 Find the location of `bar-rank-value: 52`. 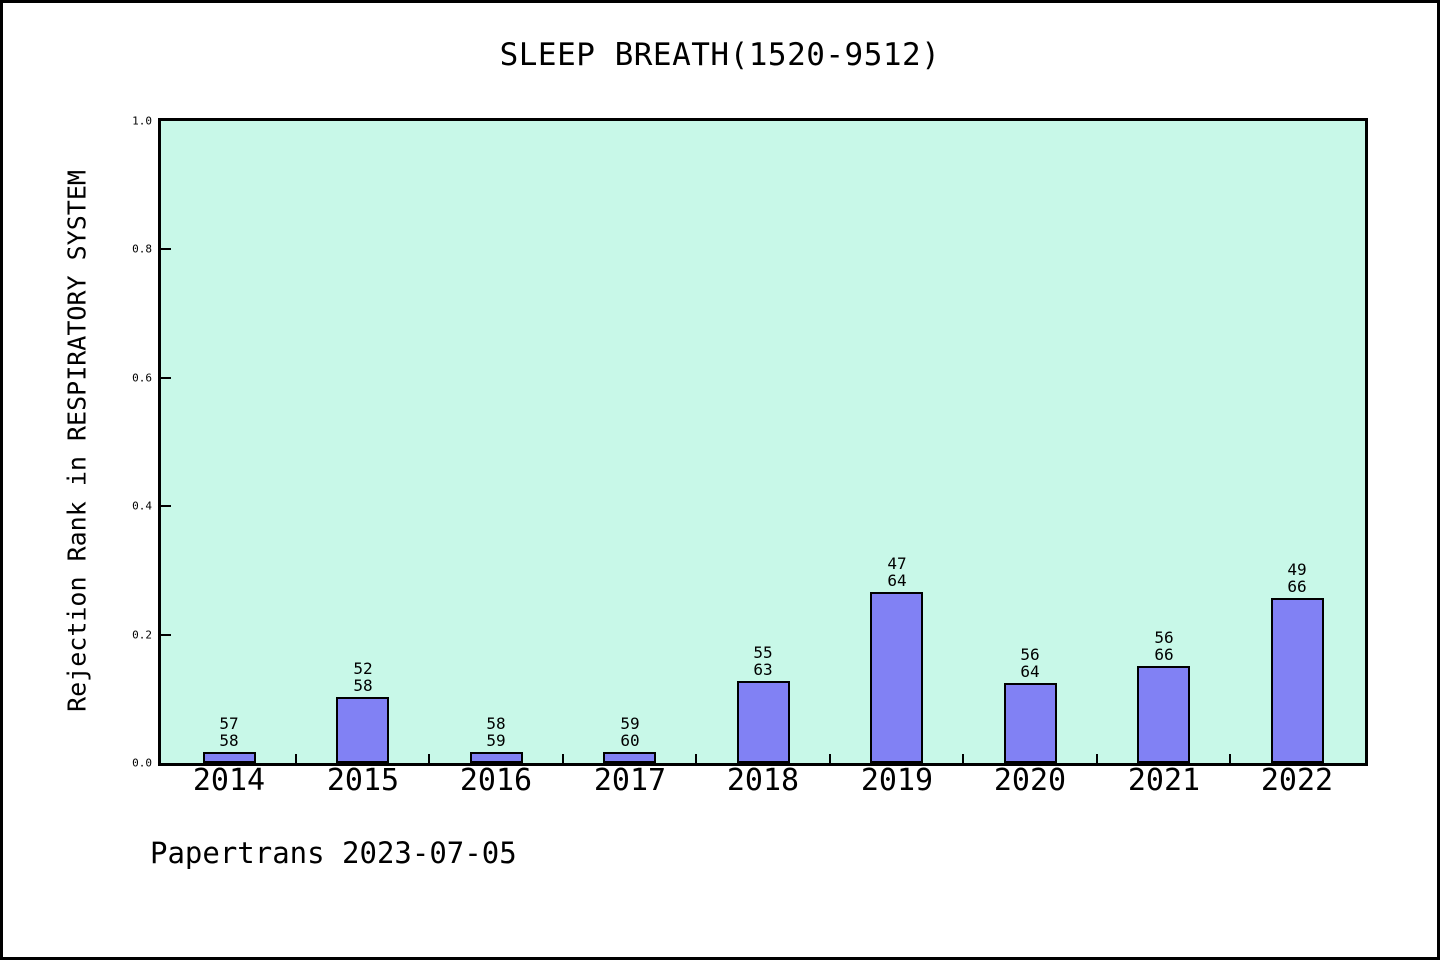

bar-rank-value: 52 is located at coordinates (363, 668).